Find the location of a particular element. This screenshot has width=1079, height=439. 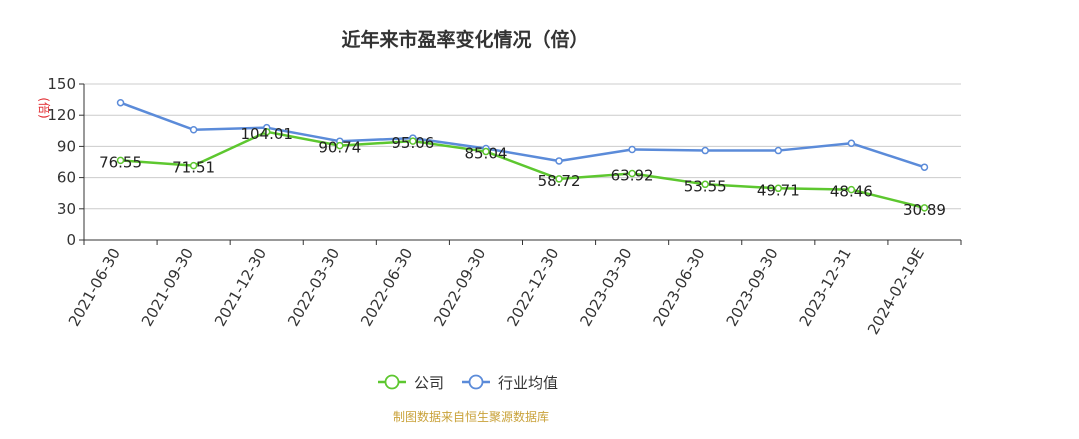

x-tick-label: 2021-06-30 is located at coordinates (94, 287).